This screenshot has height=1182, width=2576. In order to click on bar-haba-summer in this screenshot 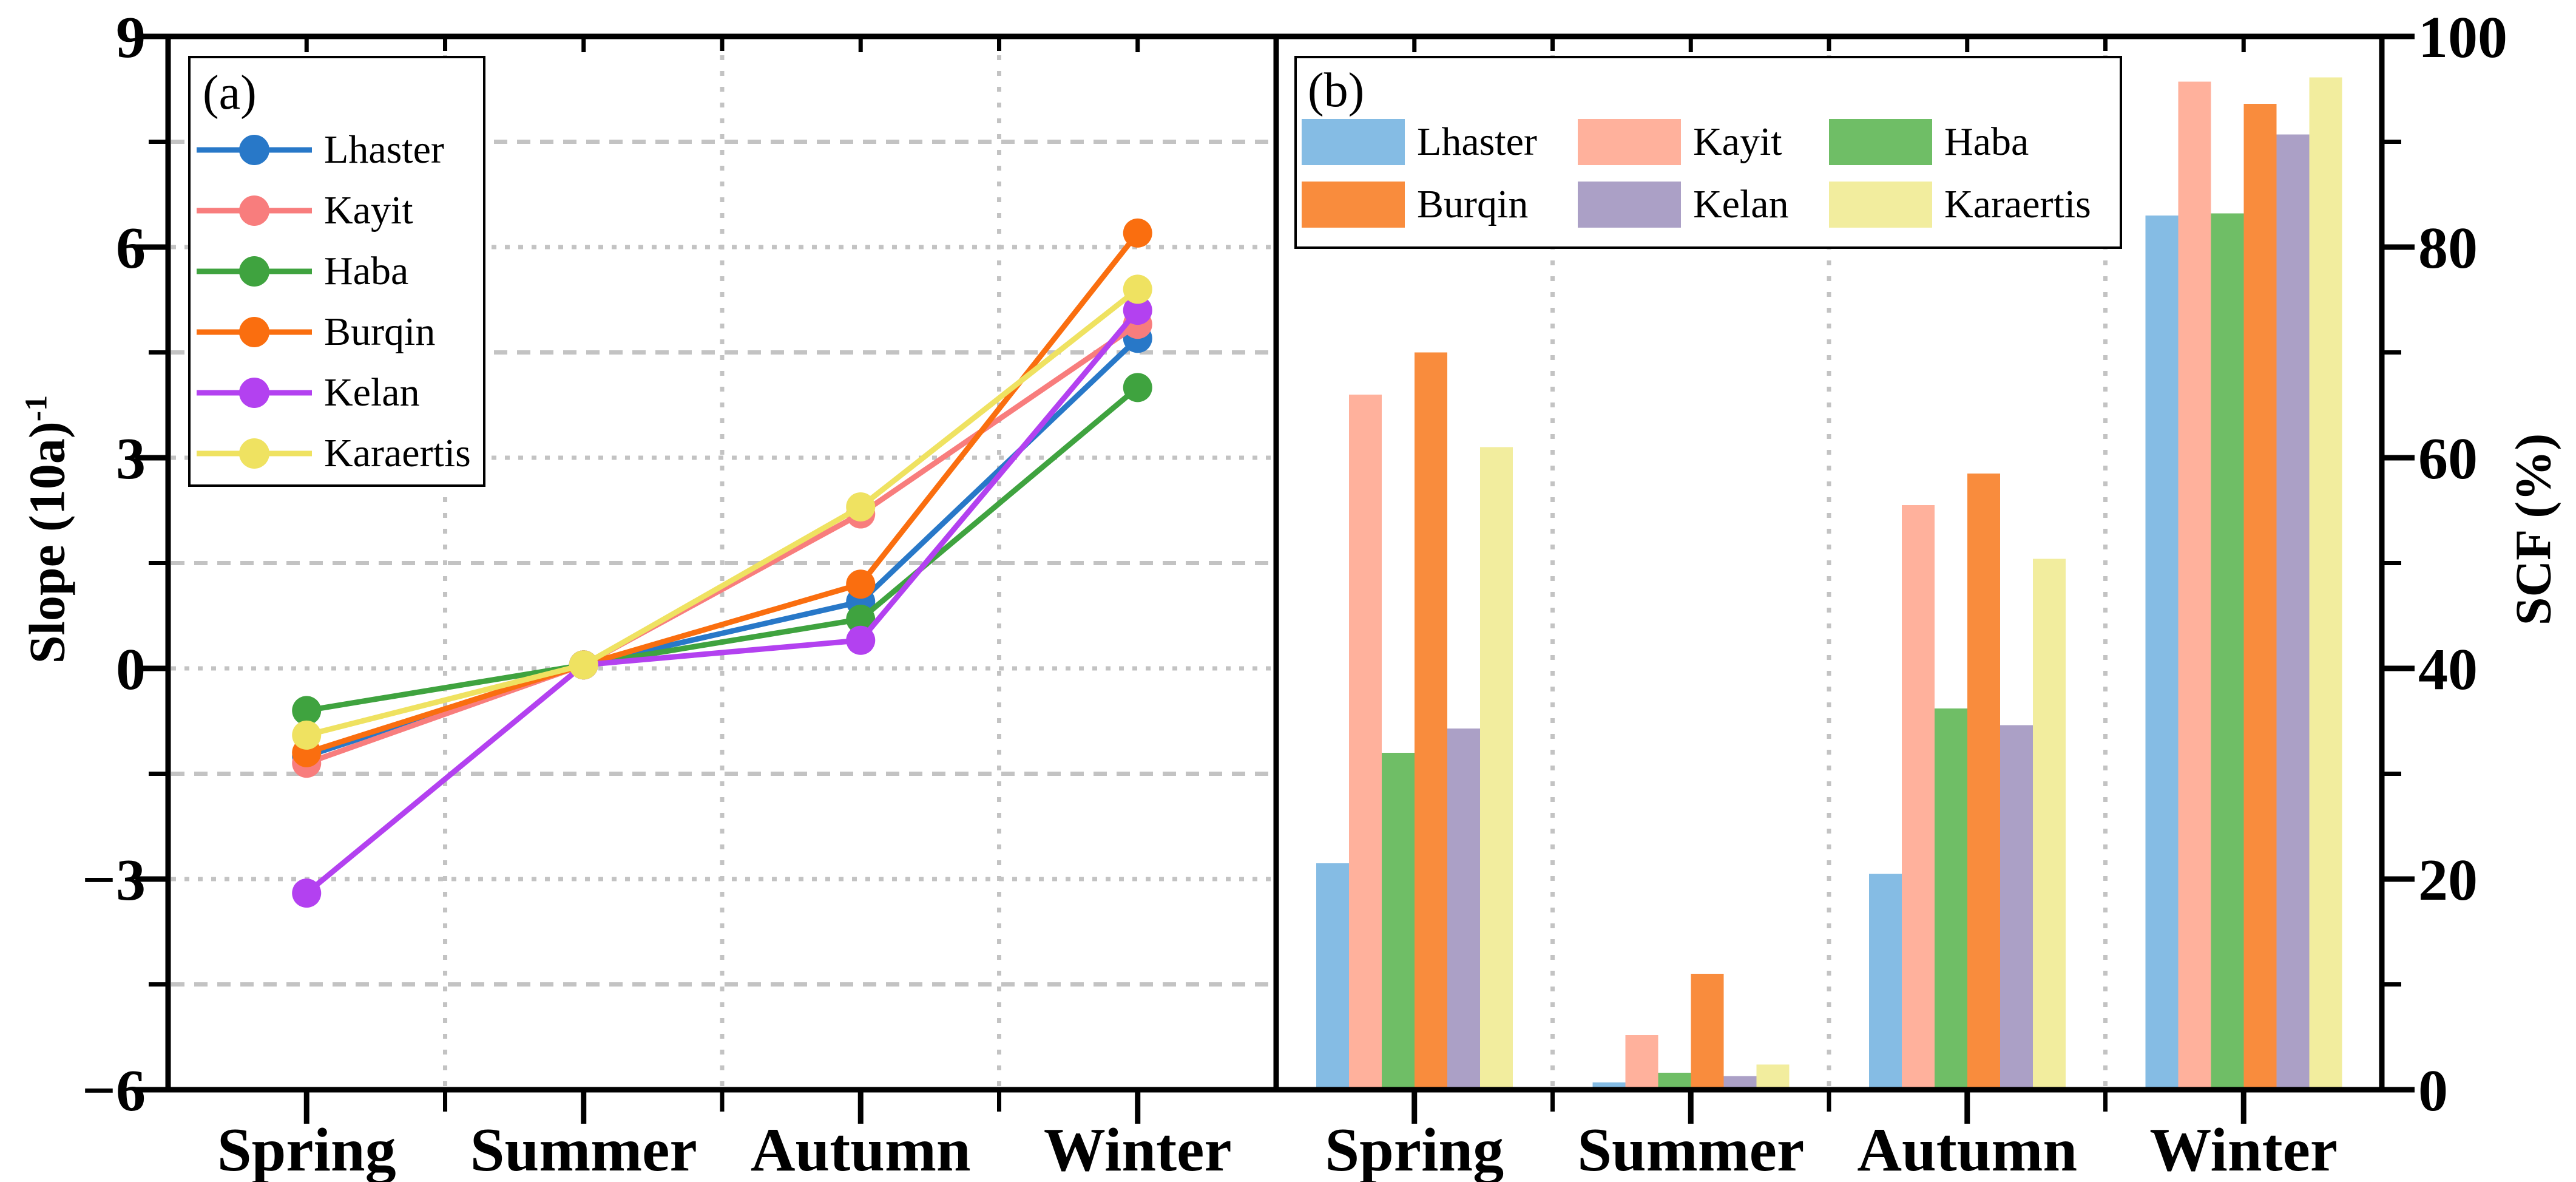, I will do `click(1674, 1081)`.